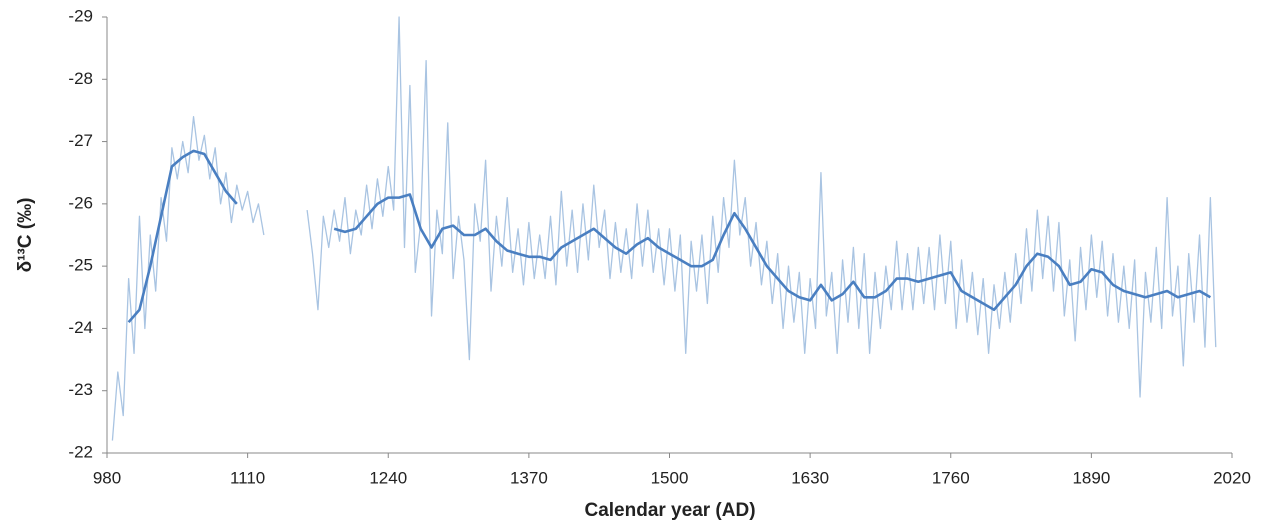 This screenshot has width=1267, height=526. I want to click on x-tick-label: 1760, so click(951, 477).